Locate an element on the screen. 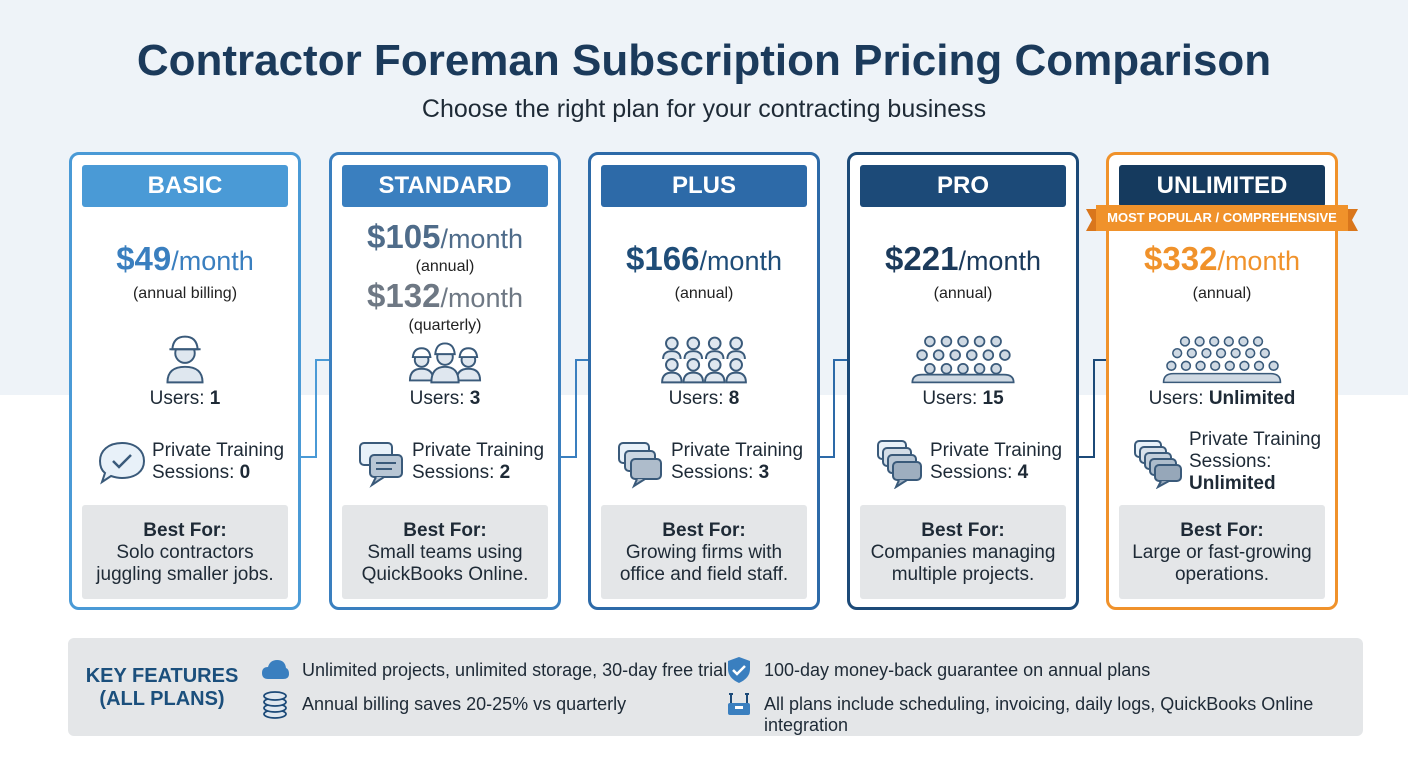 The width and height of the screenshot is (1408, 768). training-count: Sessions: 4 is located at coordinates (996, 473).